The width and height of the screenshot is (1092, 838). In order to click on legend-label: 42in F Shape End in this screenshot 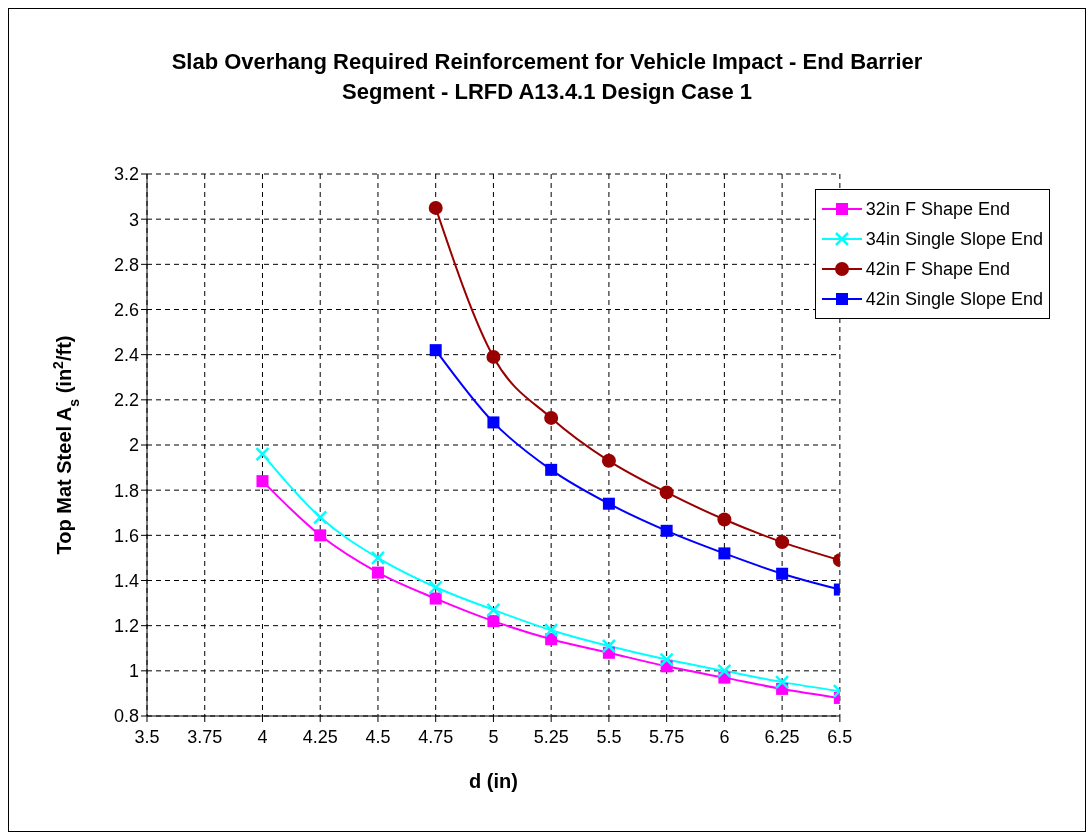, I will do `click(937, 269)`.